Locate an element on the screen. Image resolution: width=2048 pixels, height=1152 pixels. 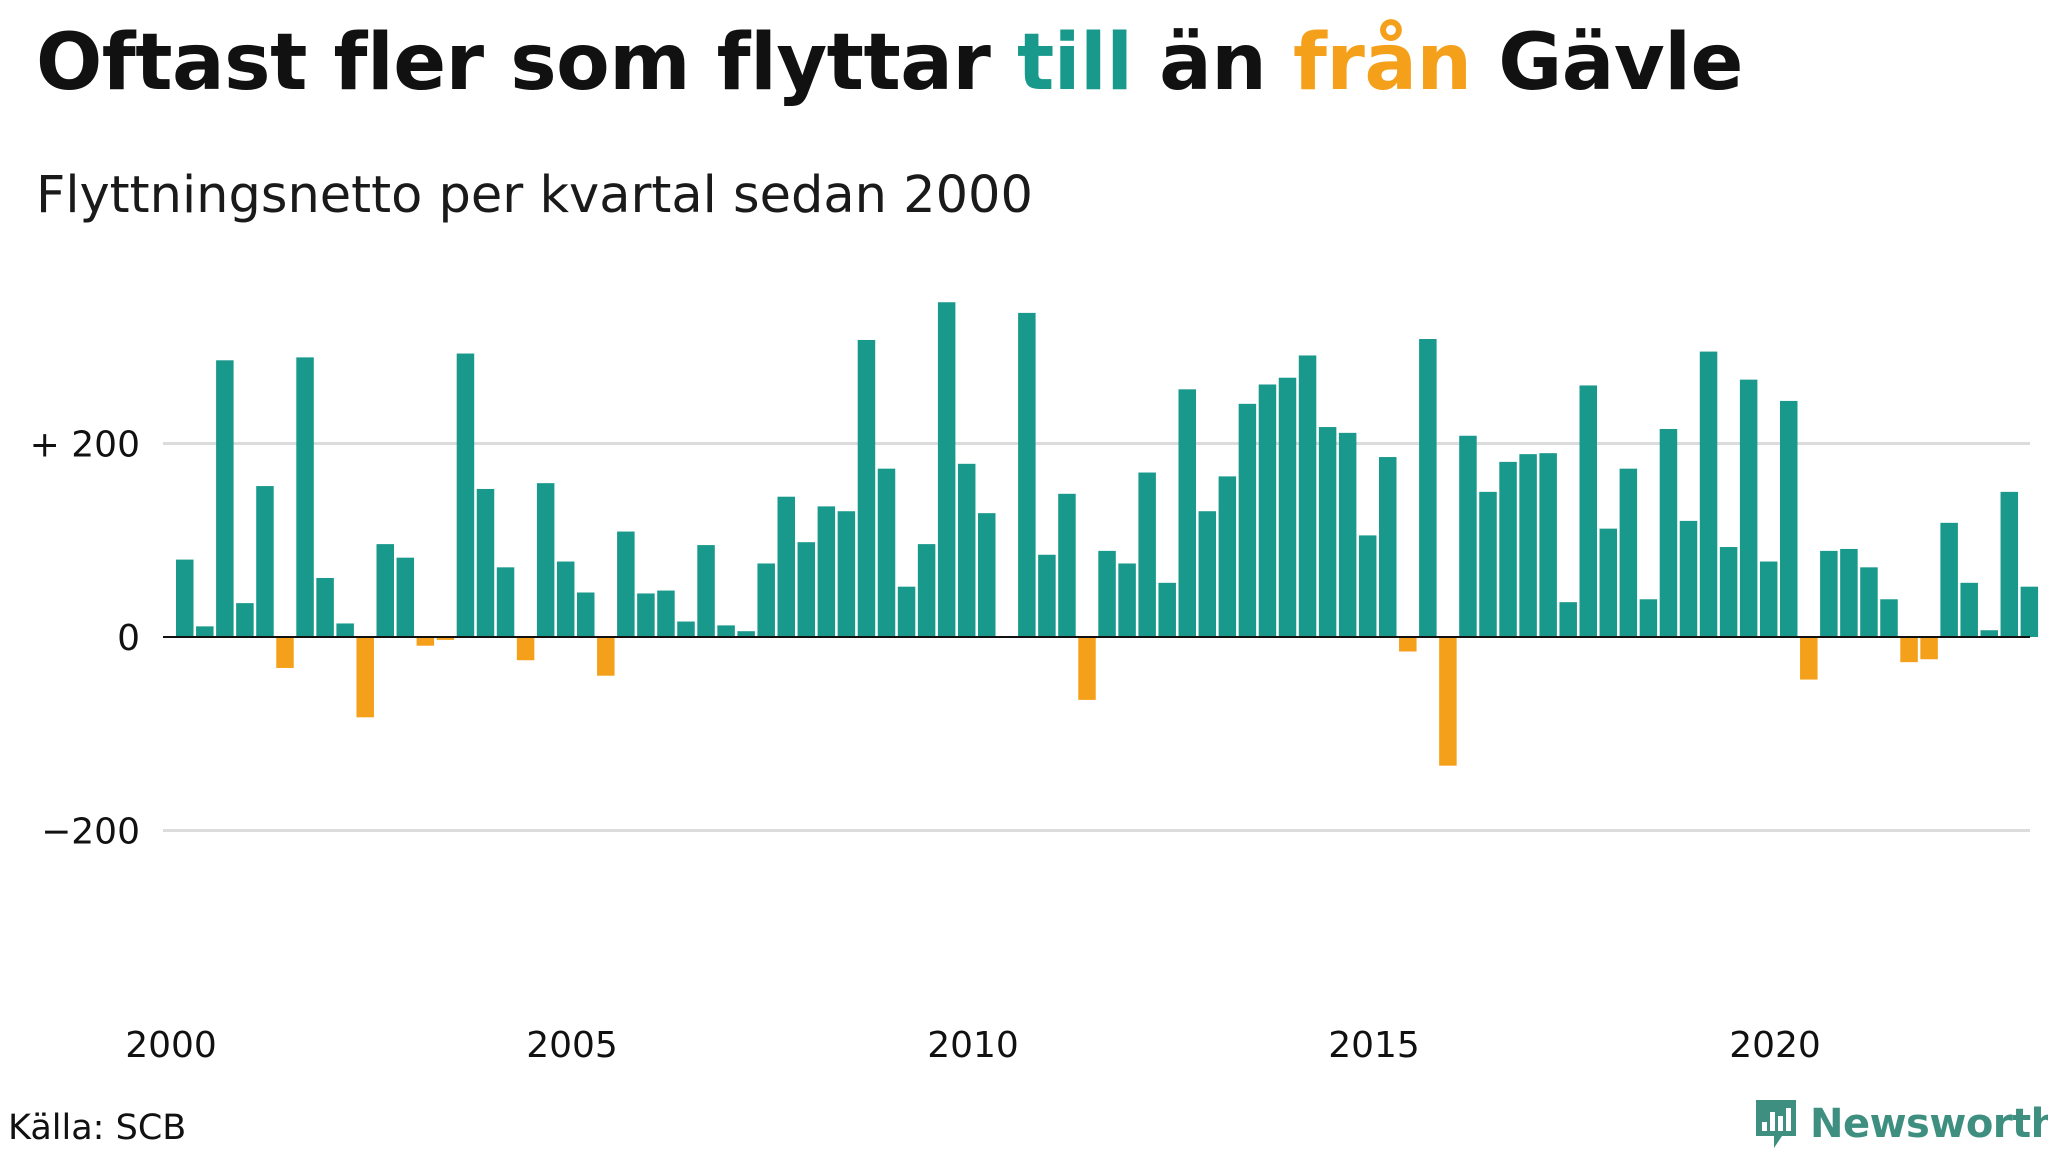
source-note: Källa: SCB is located at coordinates (97, 1128).